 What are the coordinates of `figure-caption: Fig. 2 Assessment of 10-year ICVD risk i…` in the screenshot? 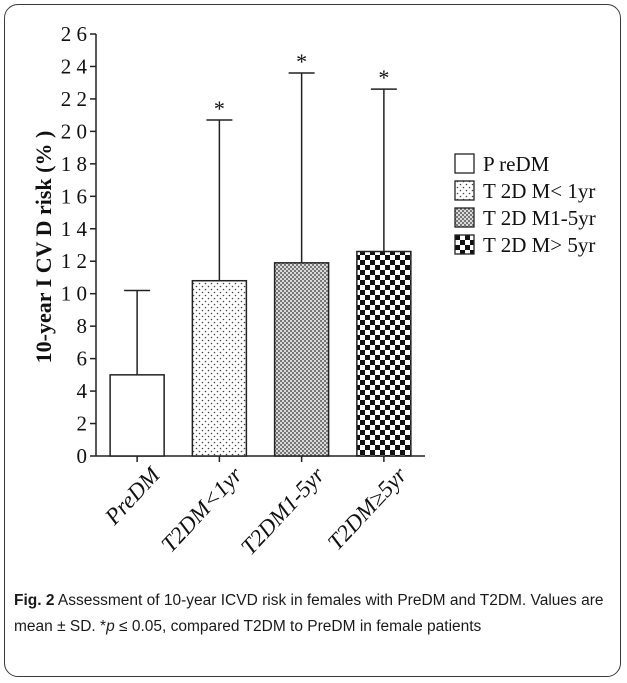 It's located at (312, 614).